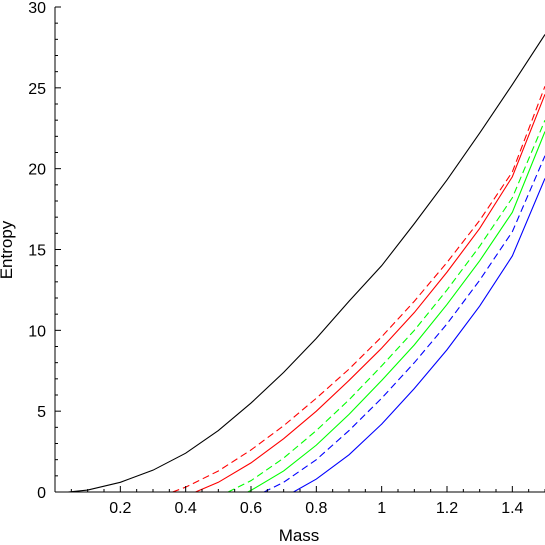 Image resolution: width=545 pixels, height=545 pixels. What do you see at coordinates (251, 508) in the screenshot?
I see `x-tick-label: 0.6` at bounding box center [251, 508].